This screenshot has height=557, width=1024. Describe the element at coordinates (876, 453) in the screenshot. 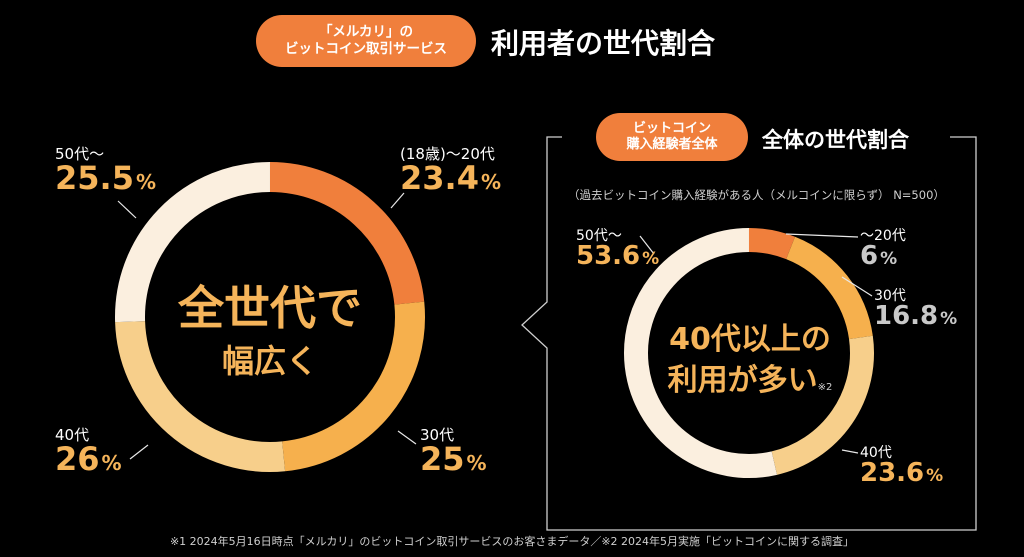

I see `right-age-40s: 40代` at that location.